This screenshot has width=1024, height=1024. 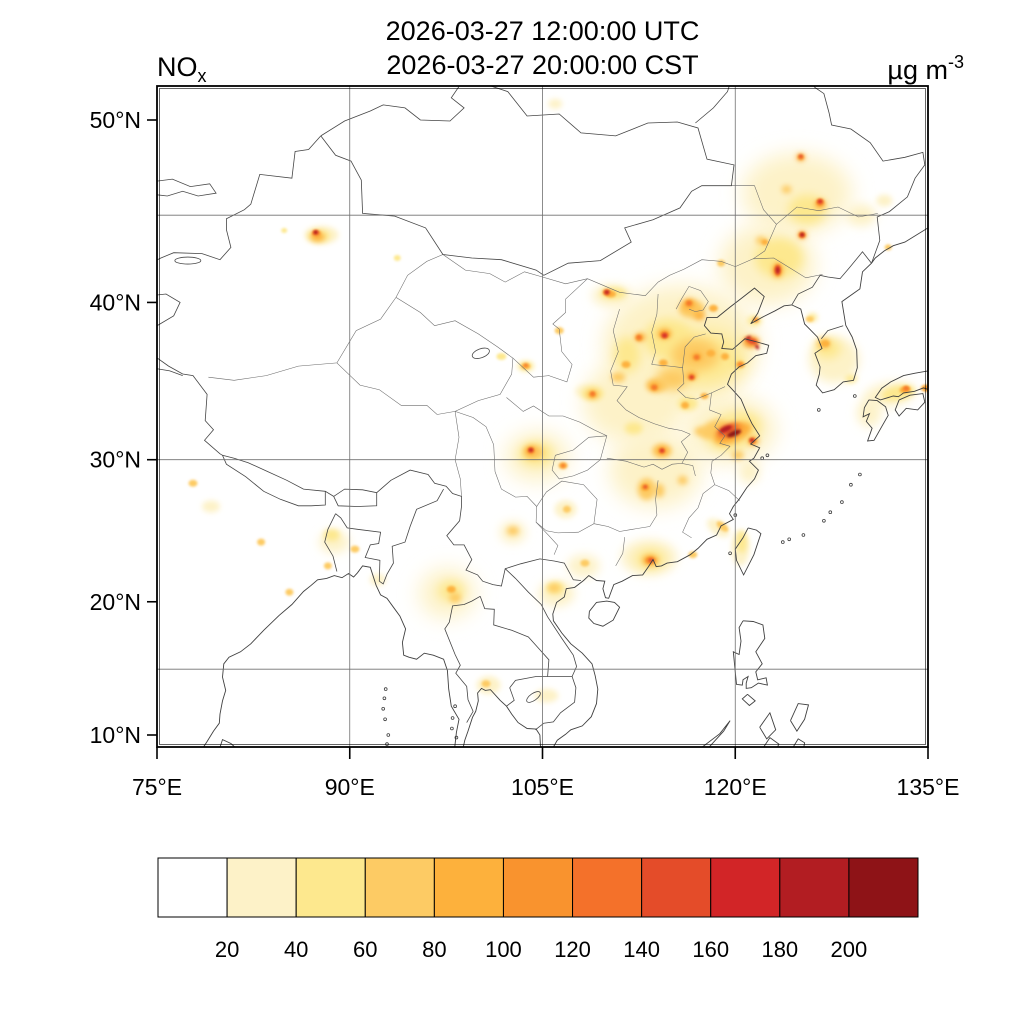 I want to click on lon-tick-label: 75°E, so click(x=157, y=787).